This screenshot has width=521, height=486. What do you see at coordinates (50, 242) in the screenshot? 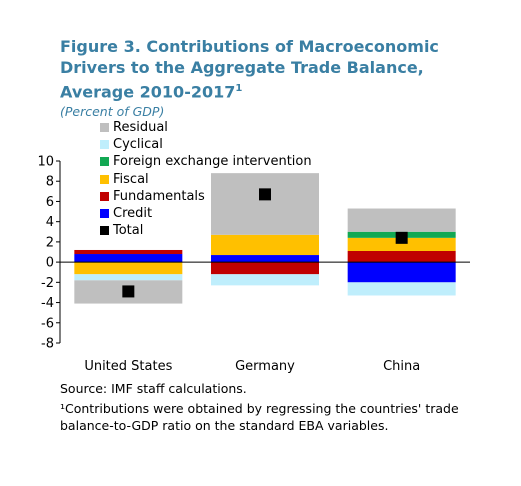
I see `y-tick-label: 2` at bounding box center [50, 242].